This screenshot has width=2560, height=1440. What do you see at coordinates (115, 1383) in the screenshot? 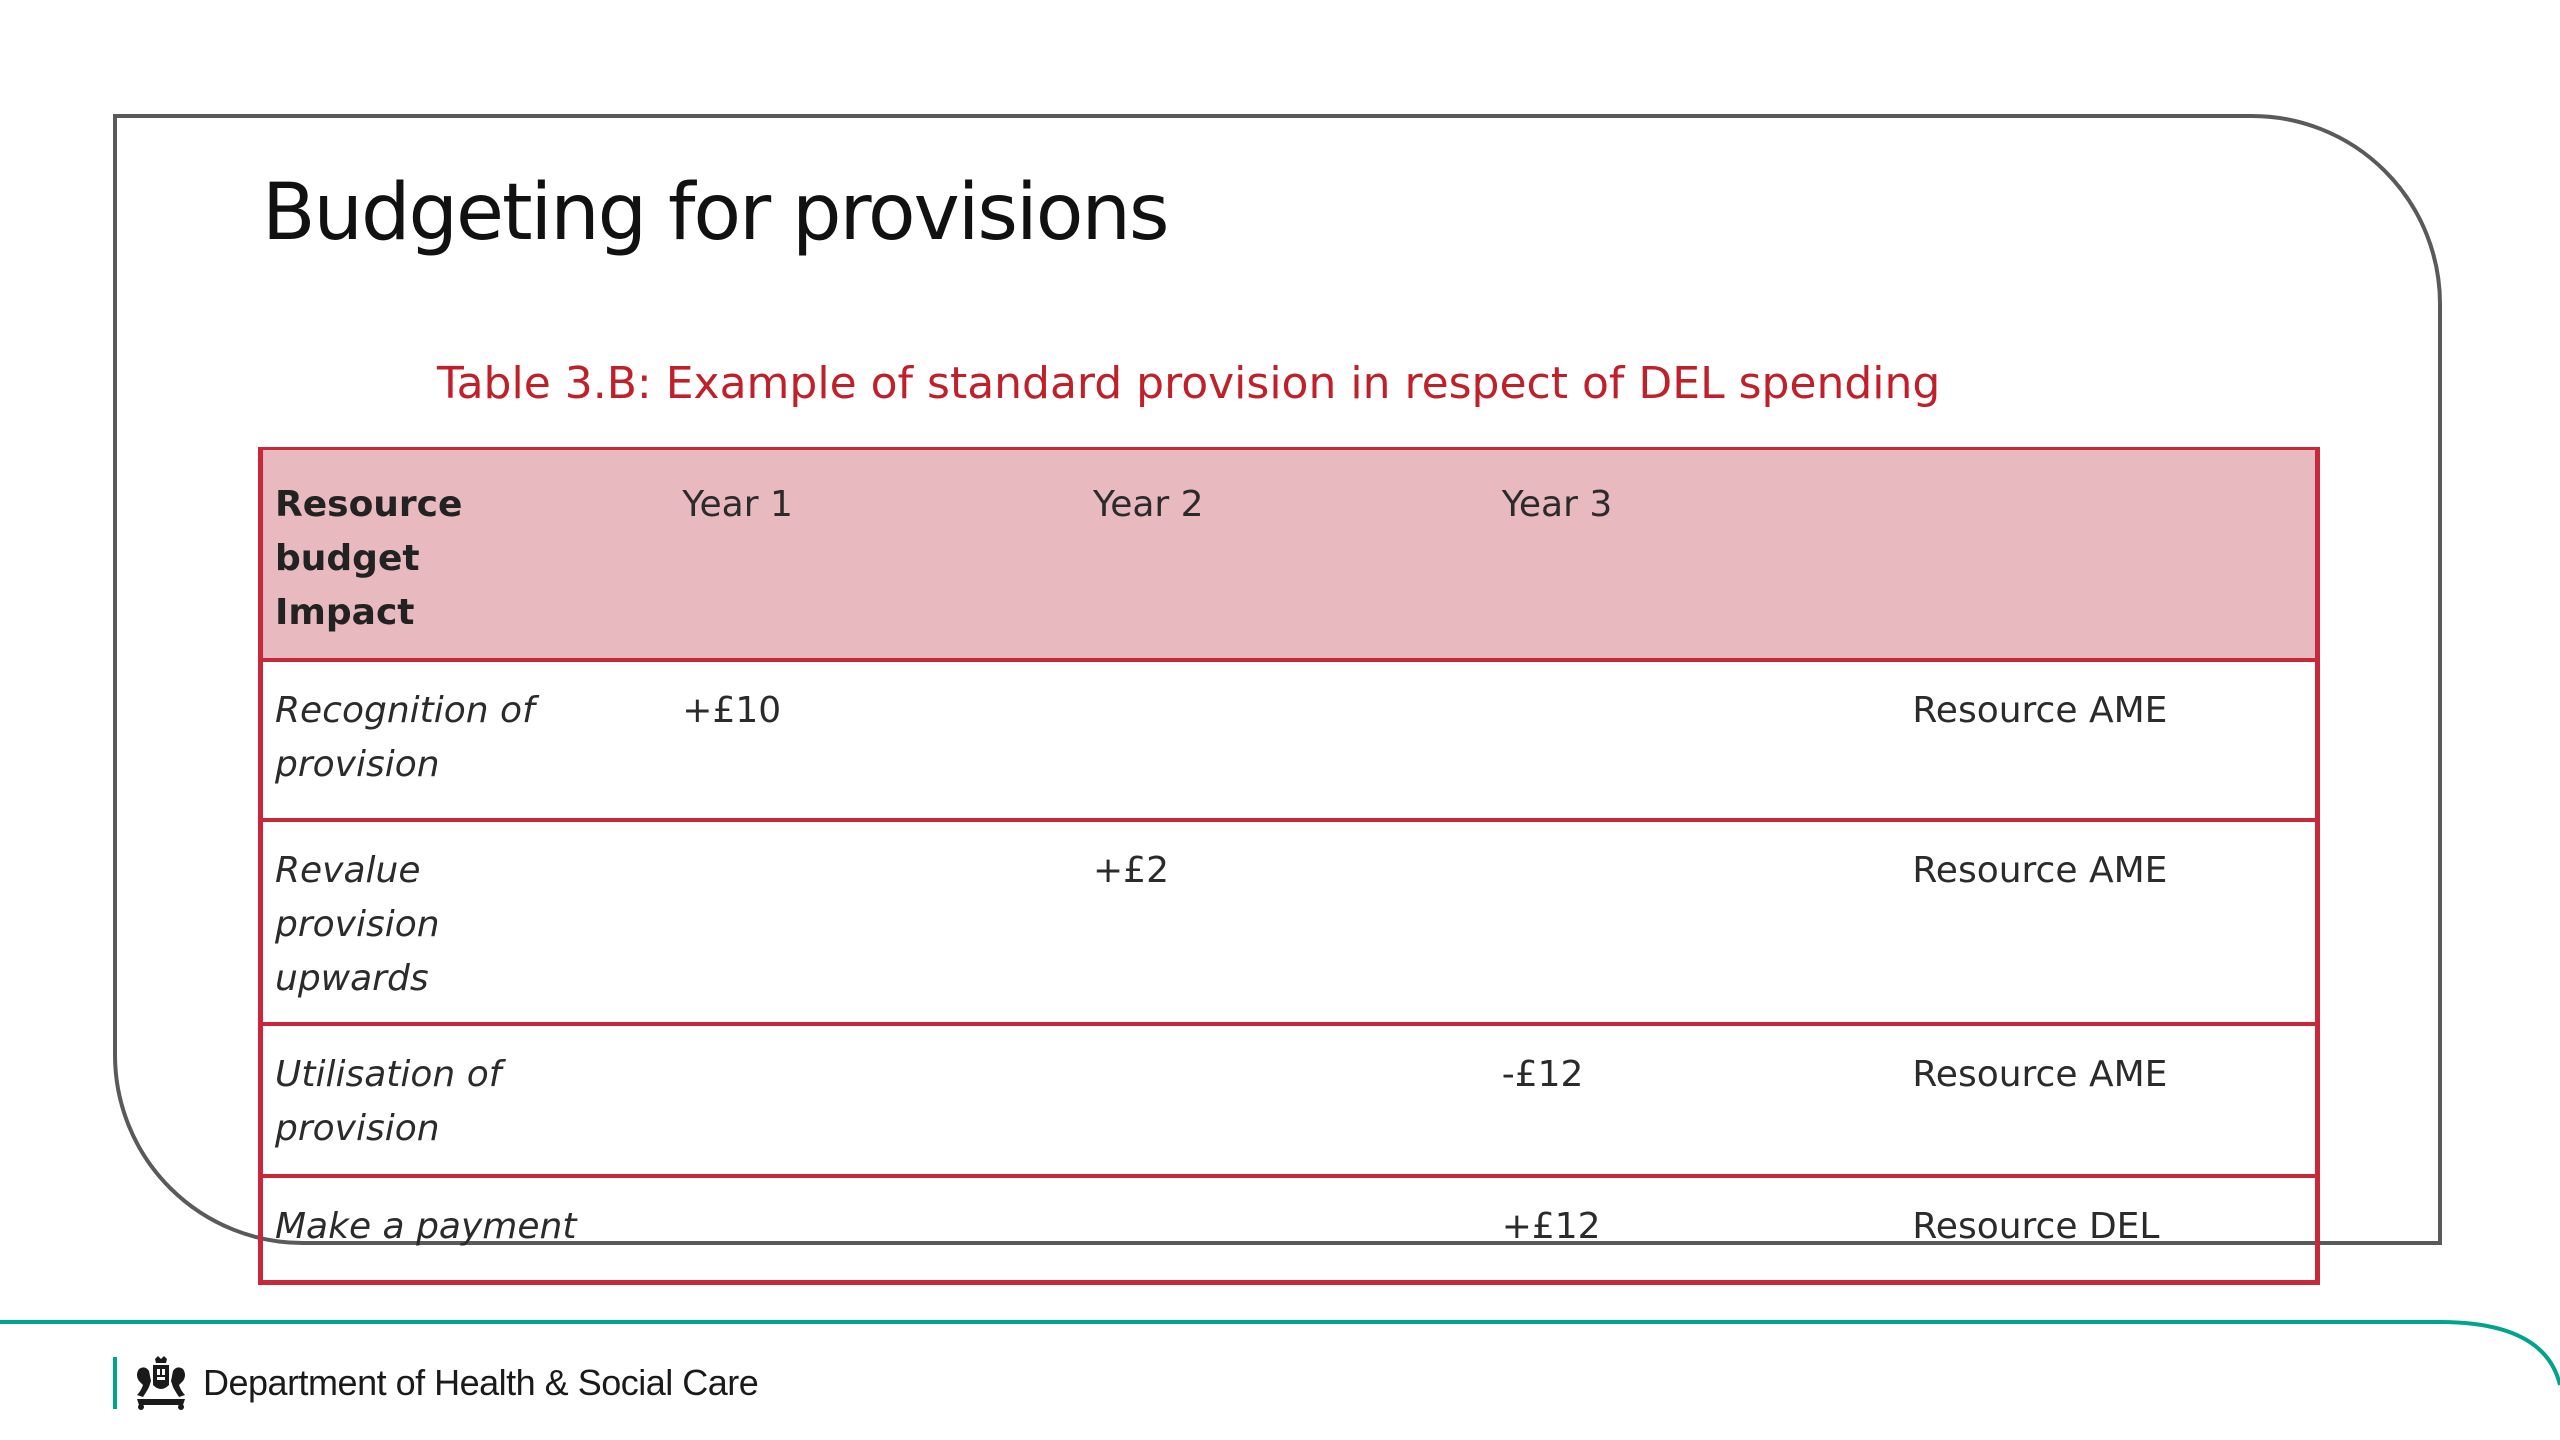
I see `footer-accent-bar` at bounding box center [115, 1383].